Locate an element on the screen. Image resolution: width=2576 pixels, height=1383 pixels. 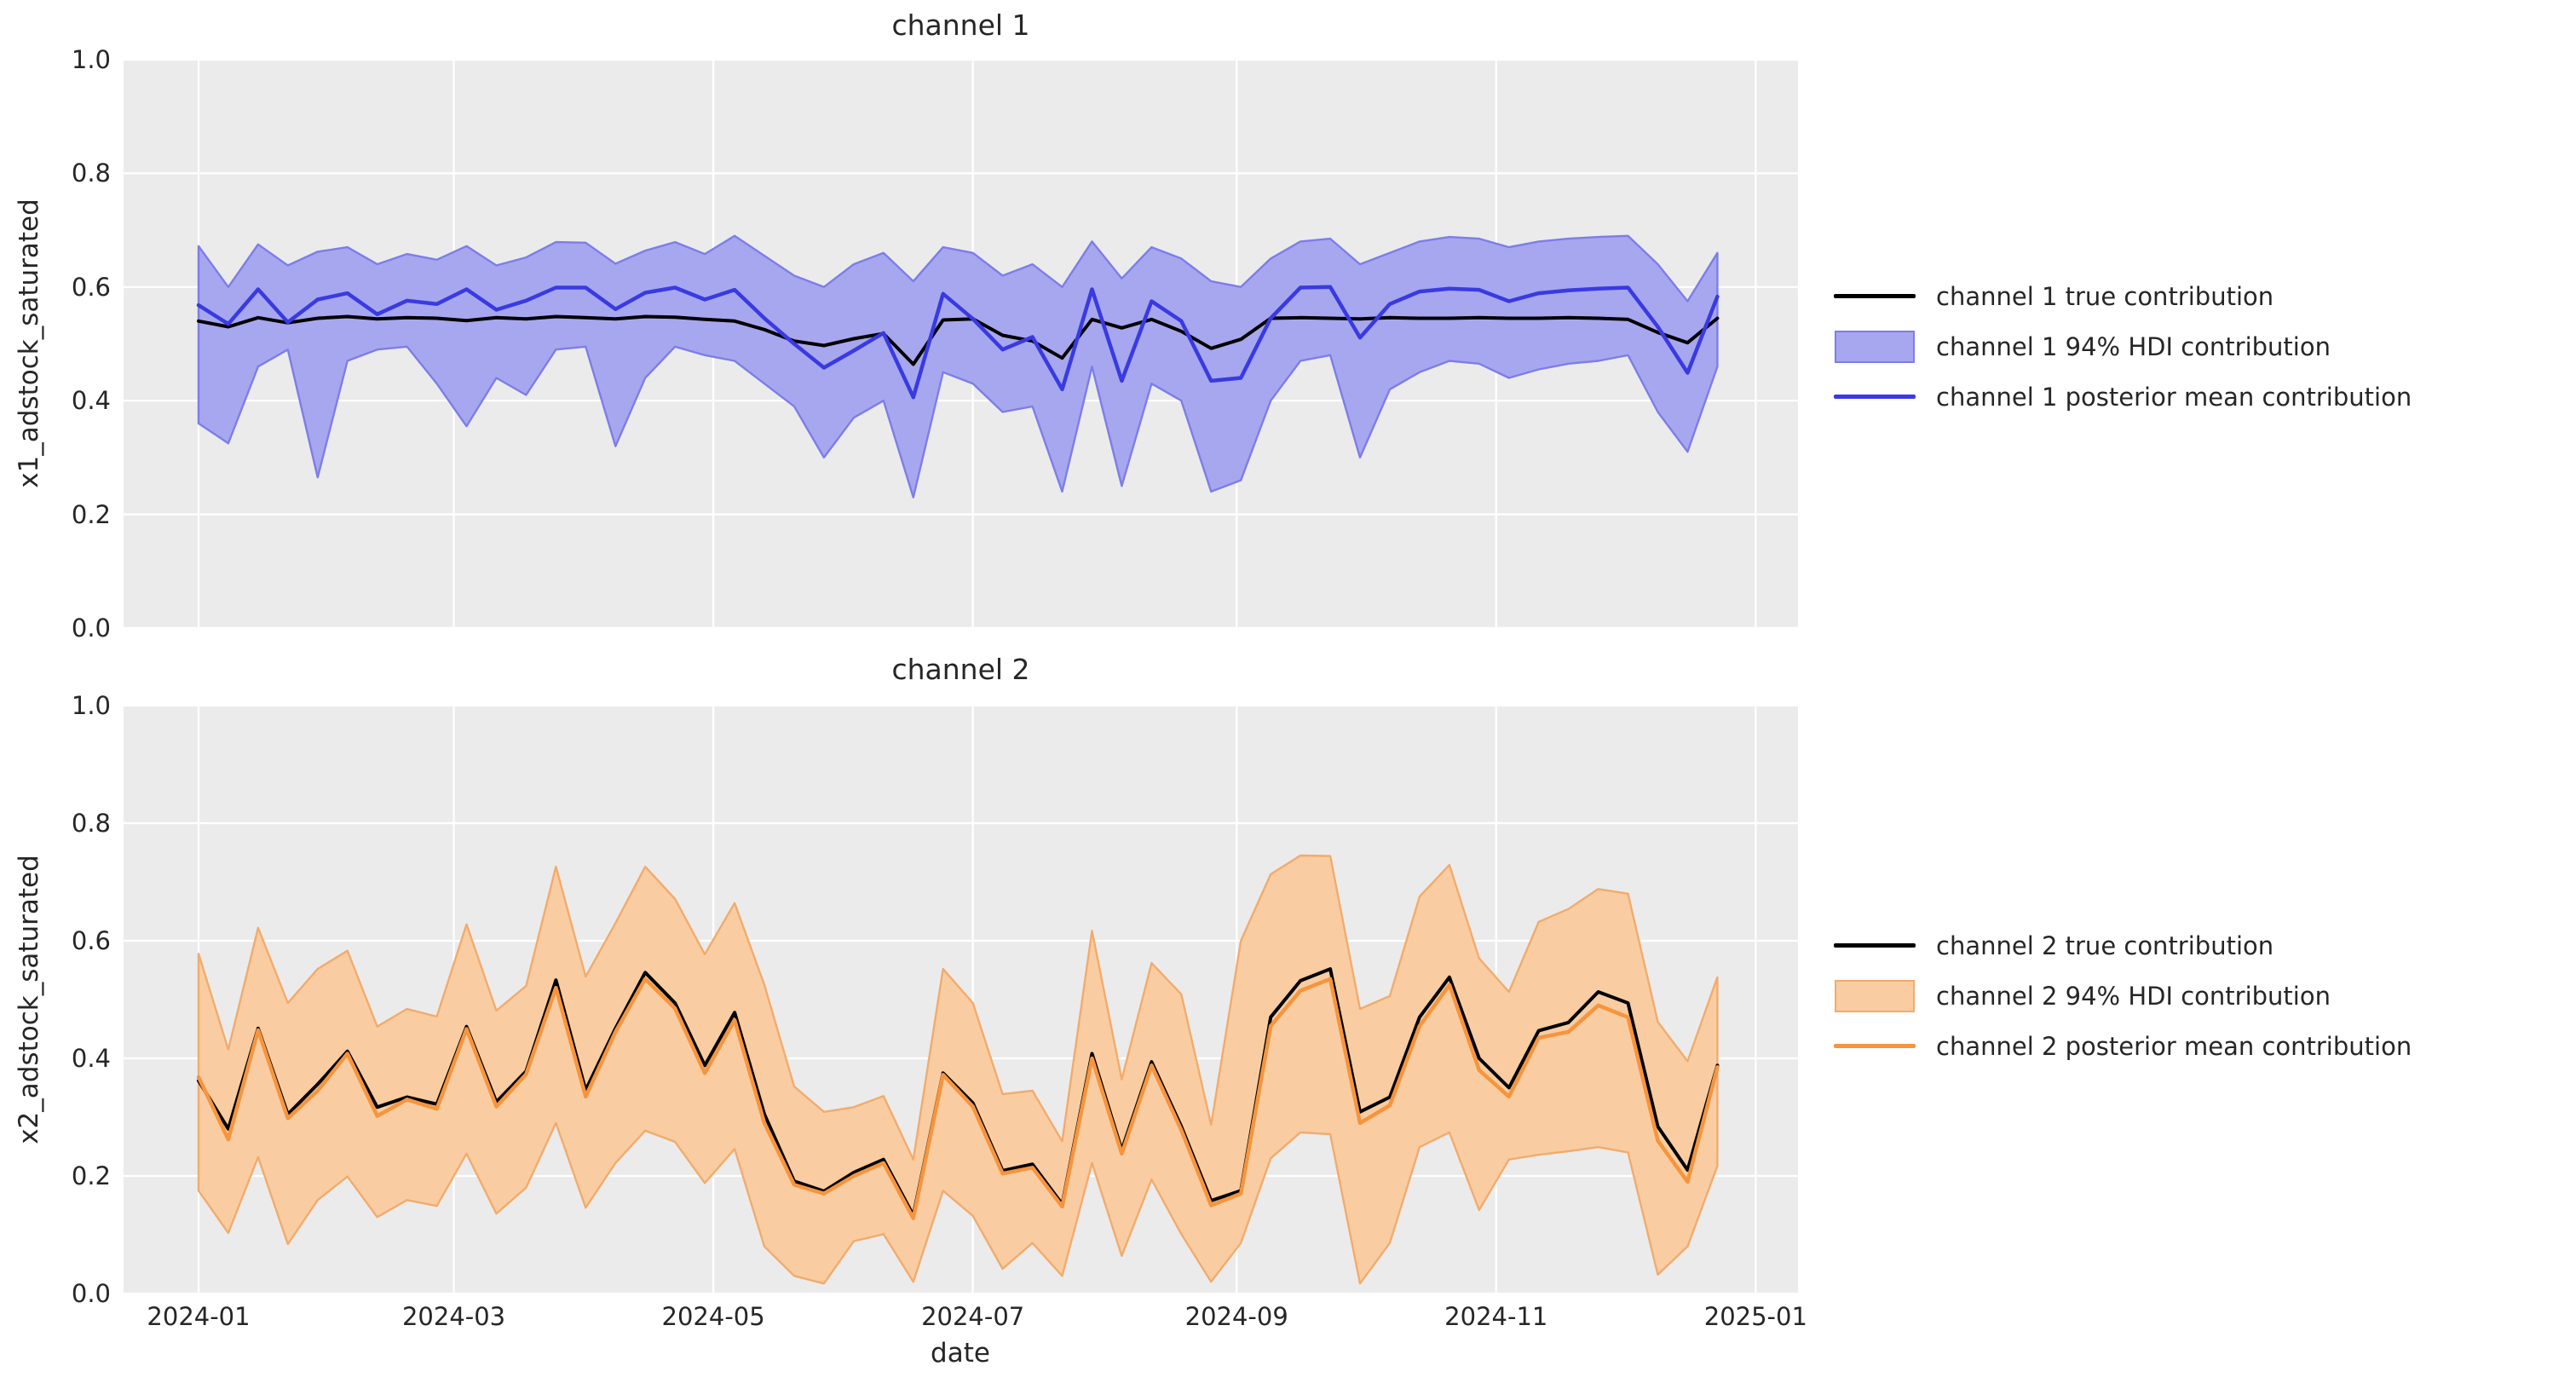
x-tick-label: 2024-11 is located at coordinates (1496, 1316).